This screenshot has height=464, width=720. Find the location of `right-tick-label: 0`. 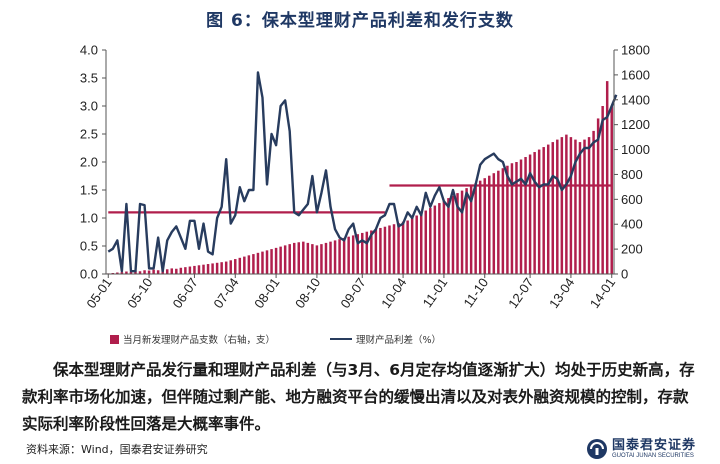

right-tick-label: 0 is located at coordinates (624, 274).